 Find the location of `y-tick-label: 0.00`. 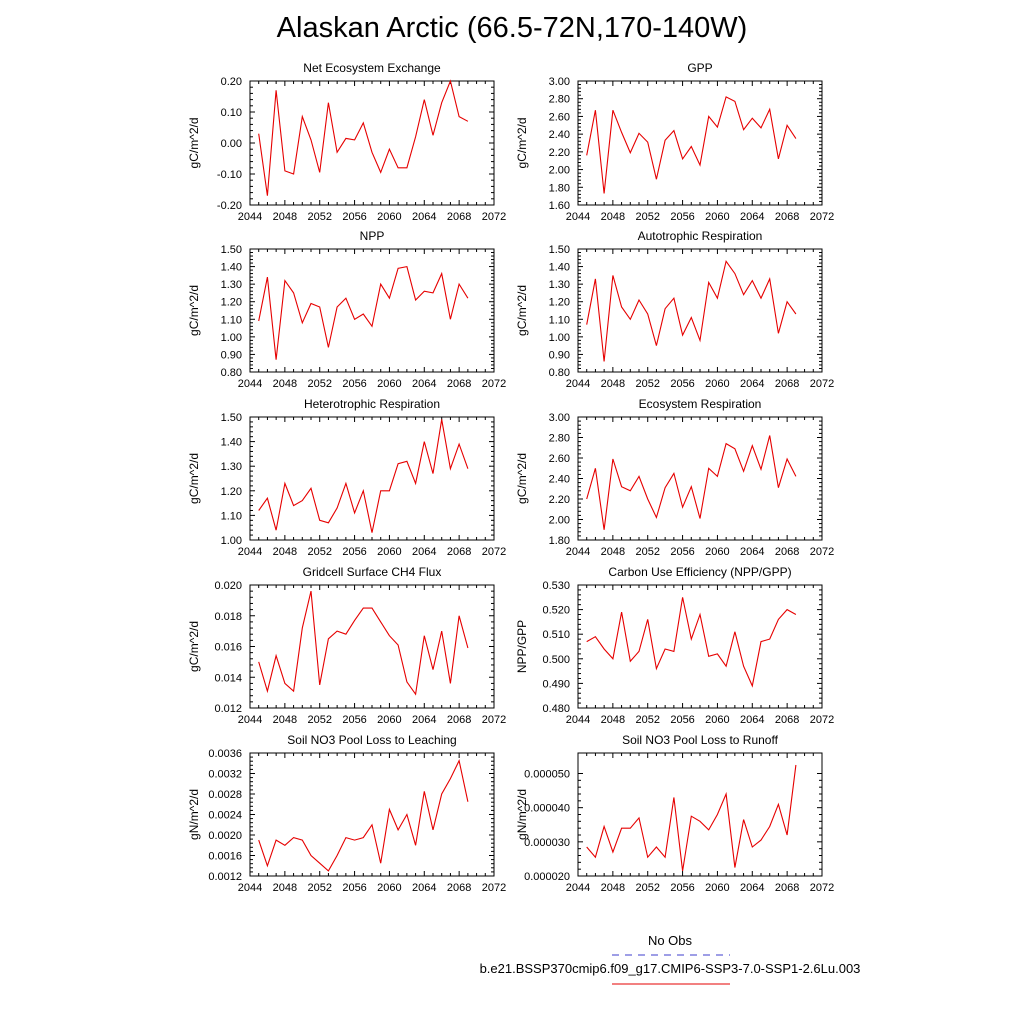

y-tick-label: 0.00 is located at coordinates (231, 144).